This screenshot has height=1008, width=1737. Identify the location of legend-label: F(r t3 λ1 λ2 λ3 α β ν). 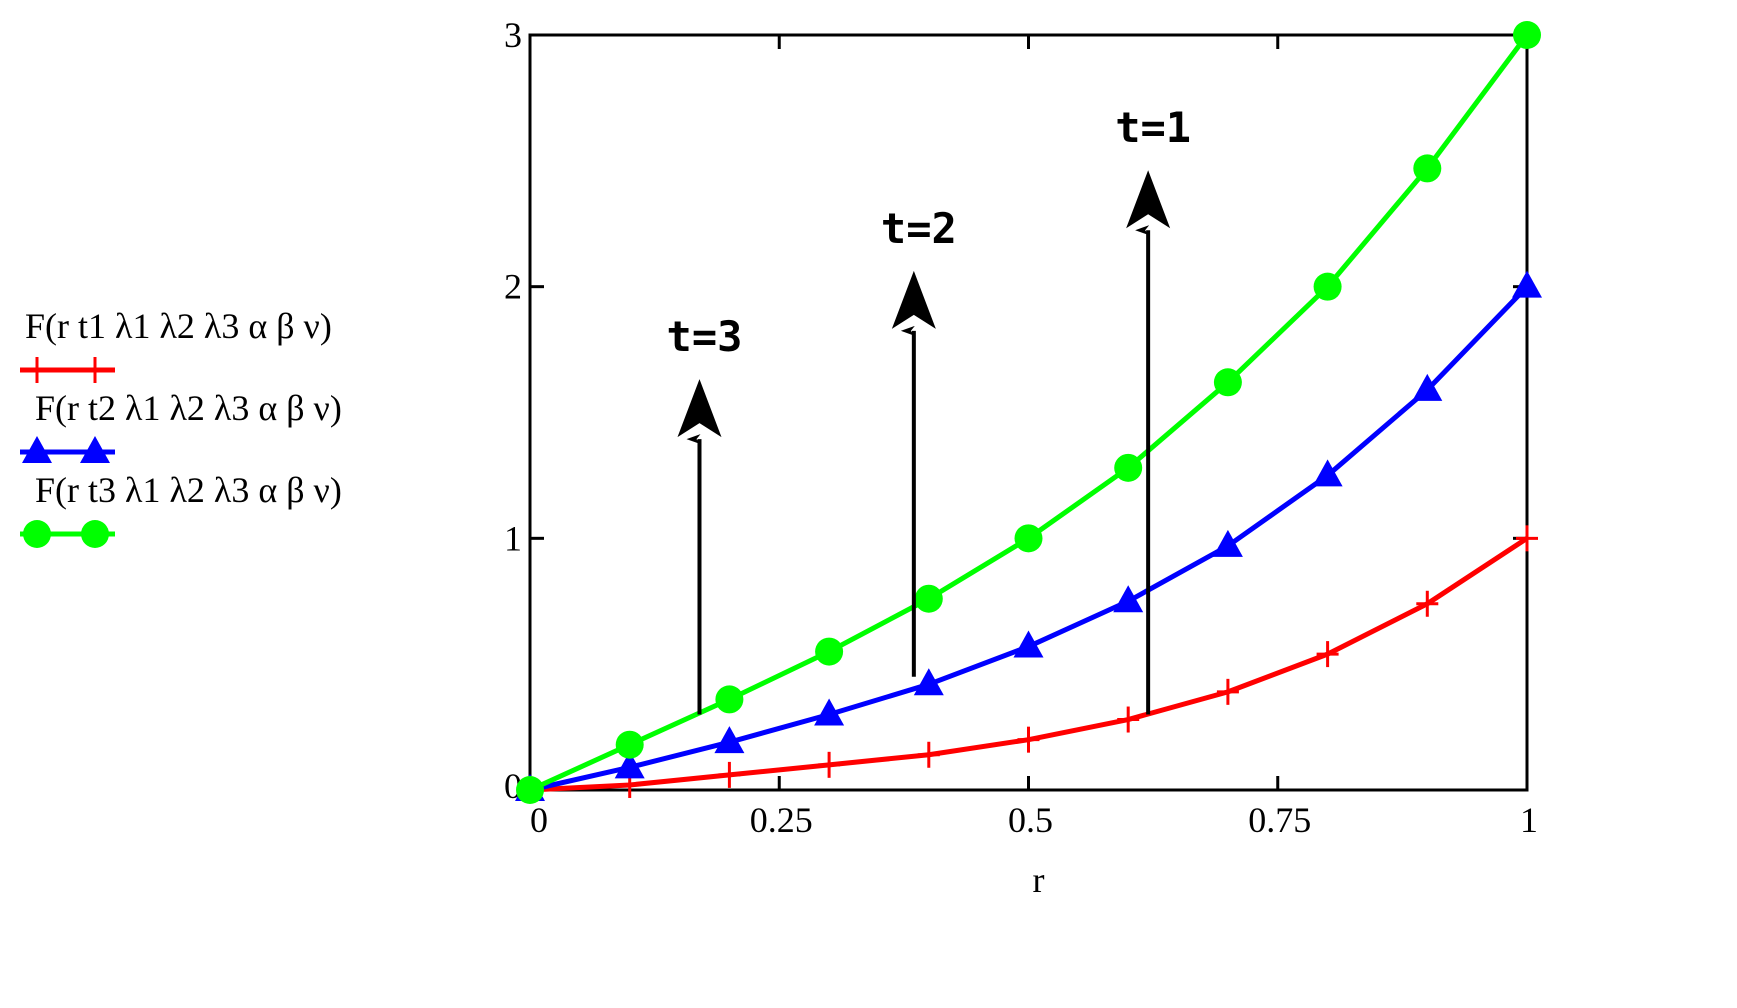
(188, 490).